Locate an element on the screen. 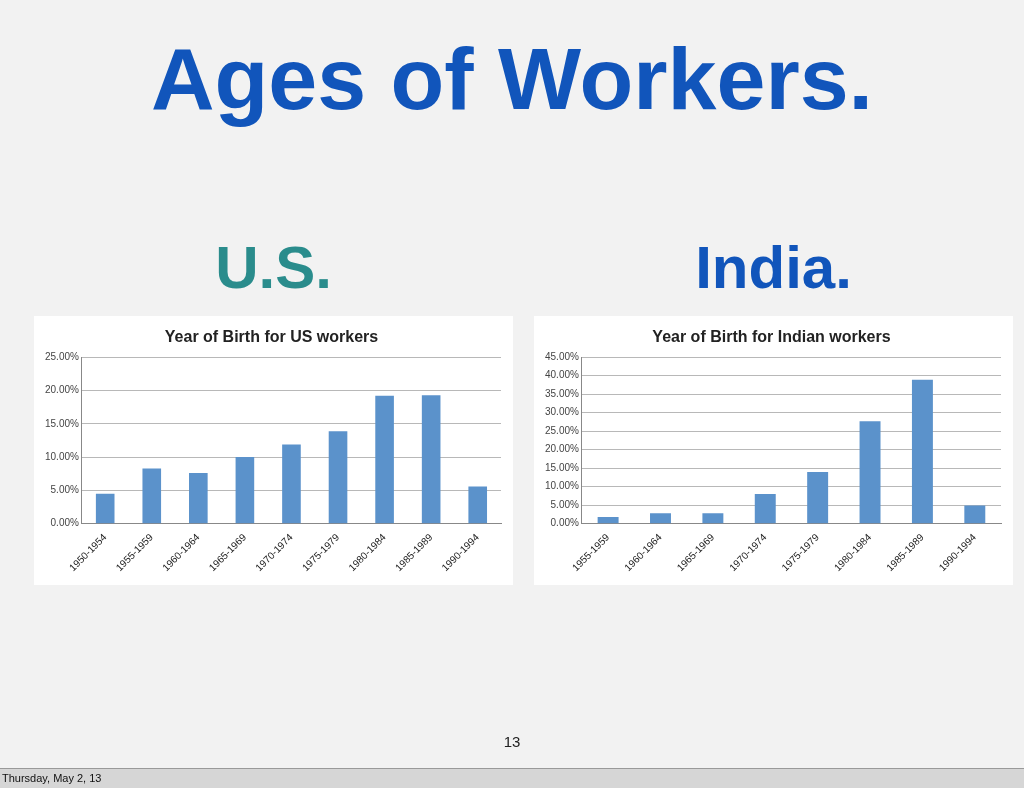 This screenshot has height=788, width=1024. y-tick-label: 30.00% is located at coordinates (562, 412).